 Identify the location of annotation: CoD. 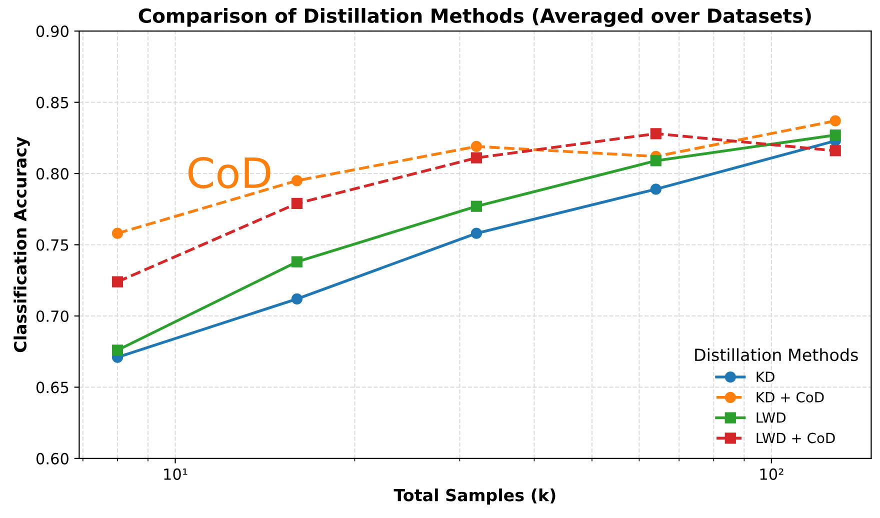
(229, 172).